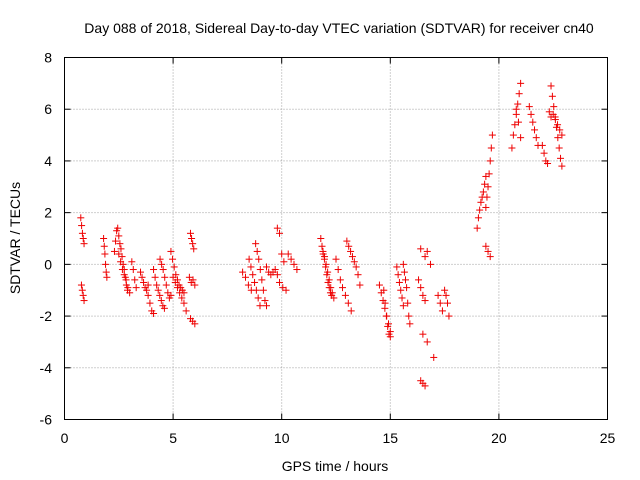  What do you see at coordinates (48, 213) in the screenshot?
I see `y-tick-label: 2` at bounding box center [48, 213].